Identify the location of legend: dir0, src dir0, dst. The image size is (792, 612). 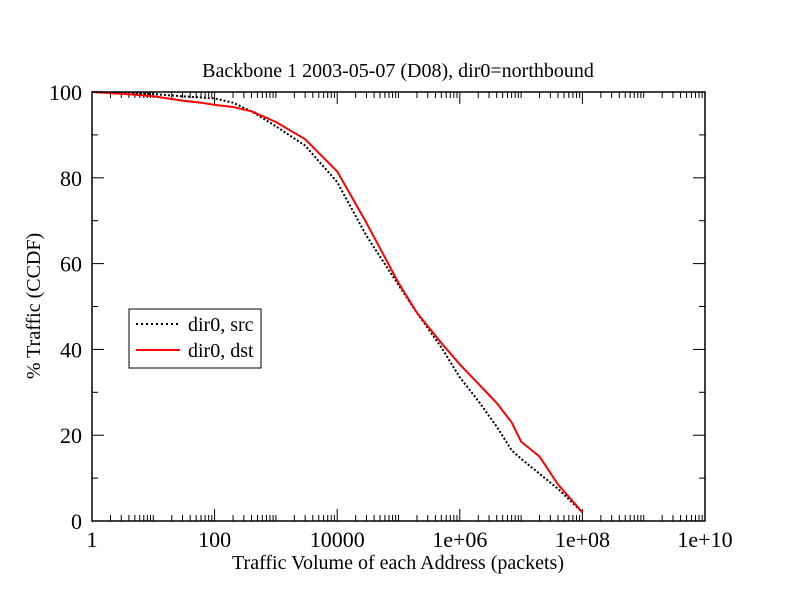
(195, 338).